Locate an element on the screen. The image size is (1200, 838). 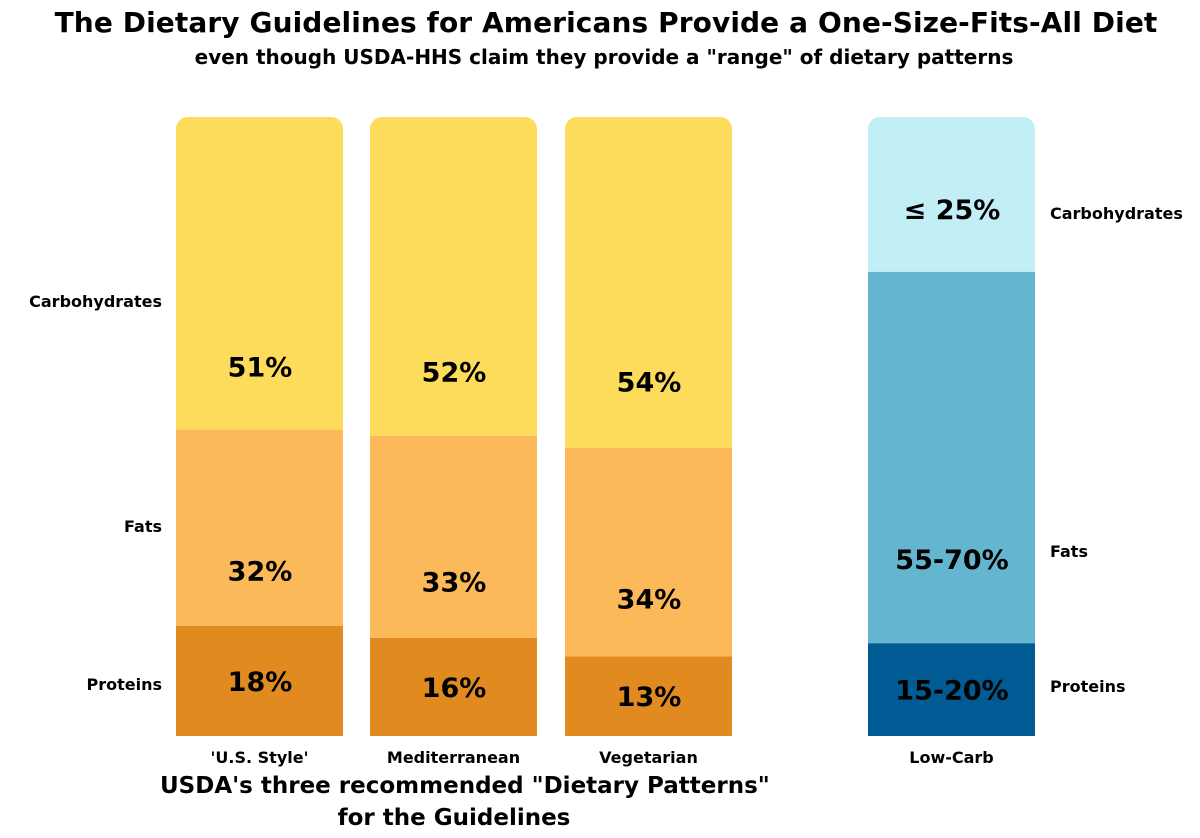
value-label-low-carb-fats: 55-70% is located at coordinates (951, 560).